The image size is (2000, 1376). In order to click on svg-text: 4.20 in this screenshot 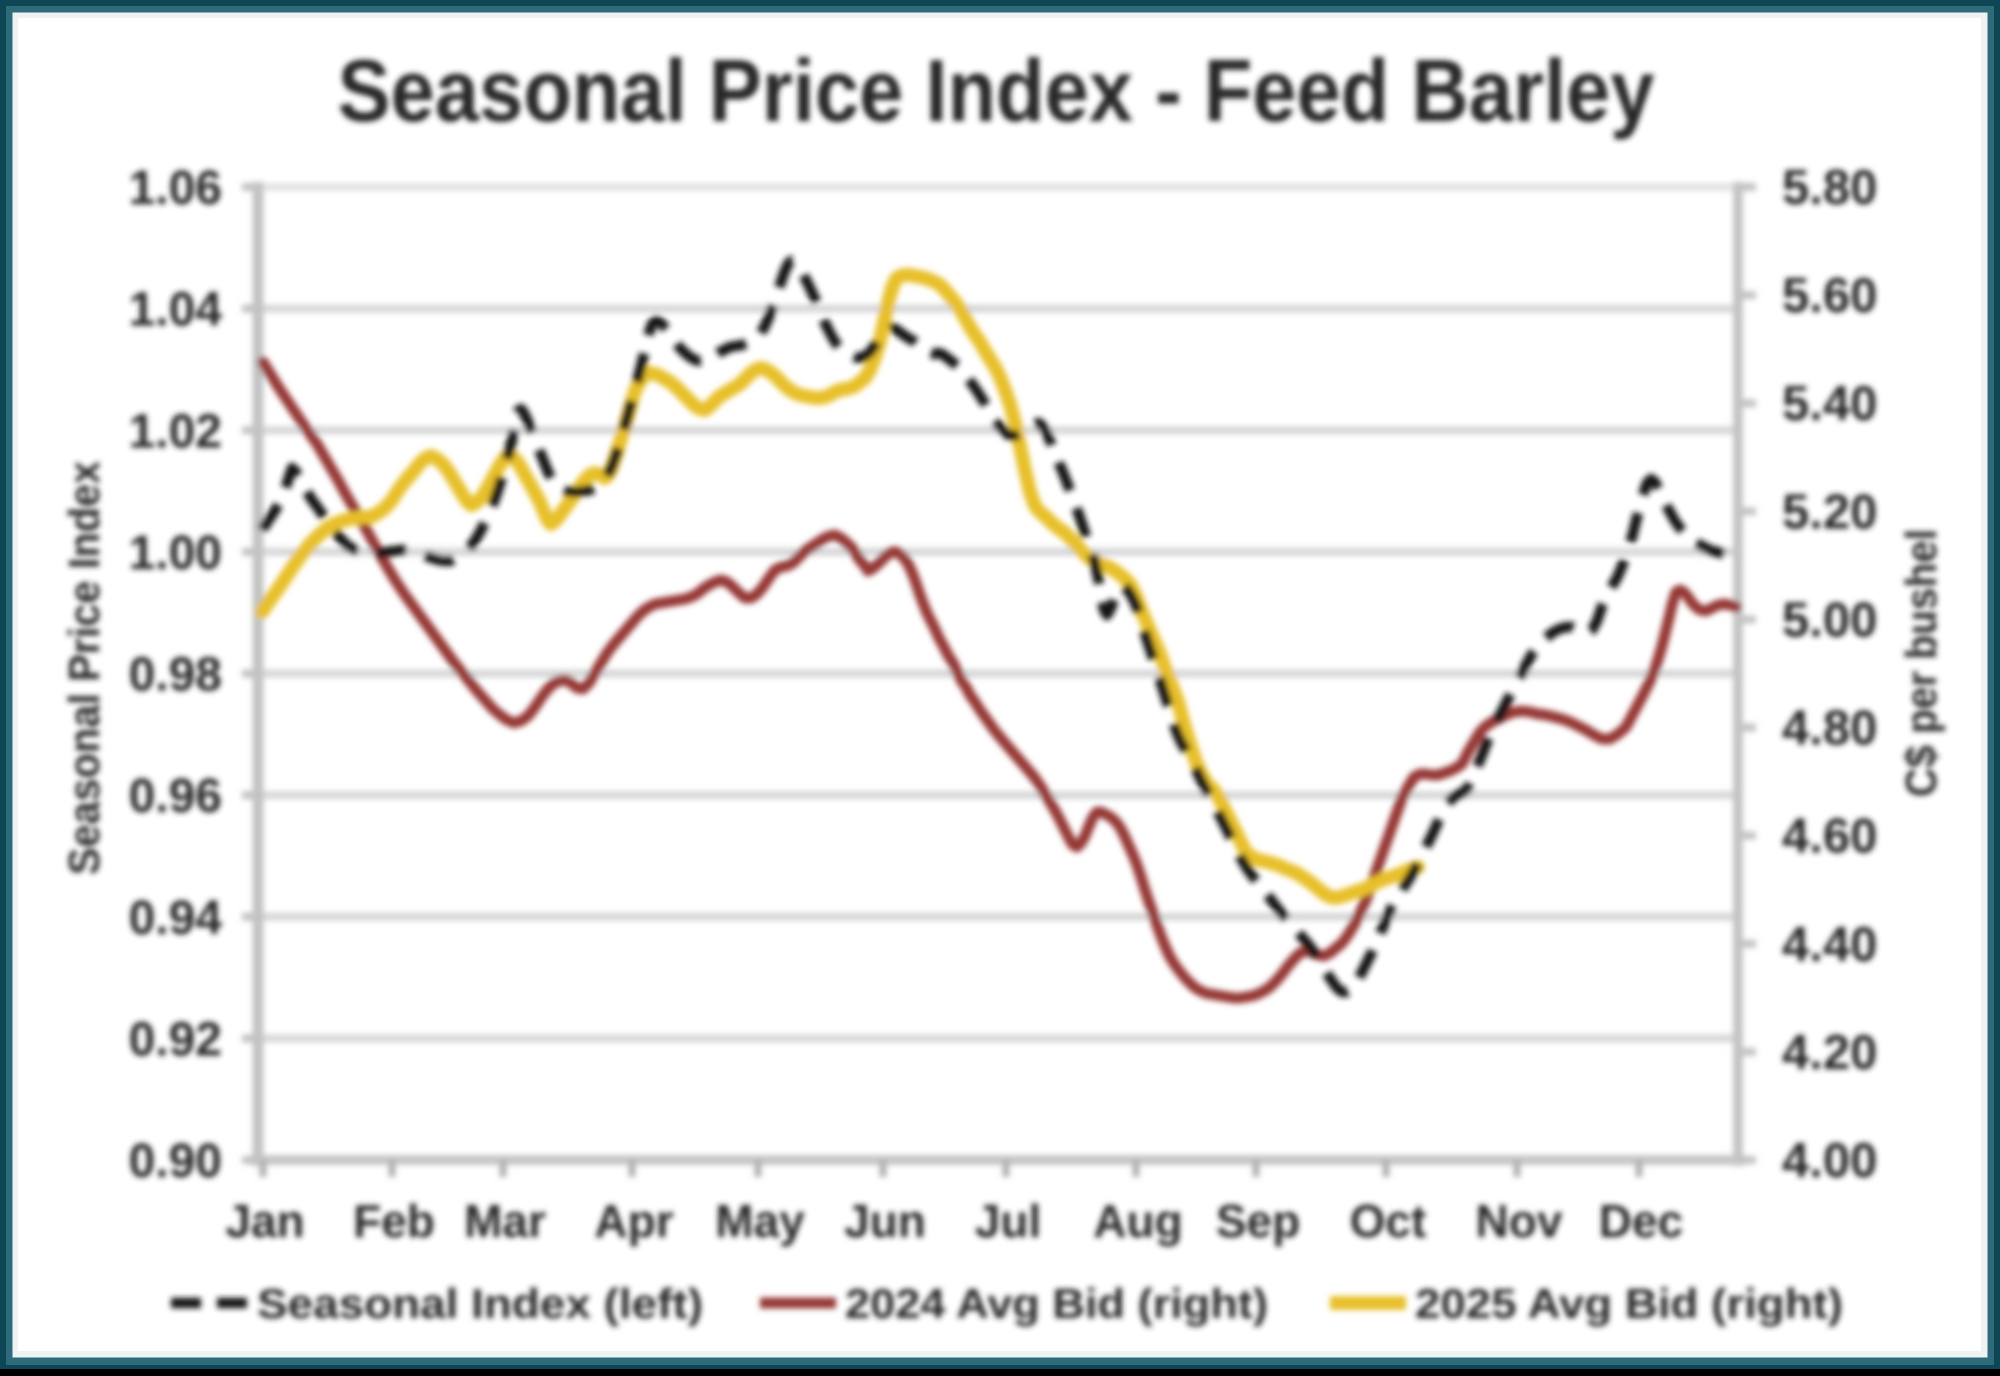, I will do `click(1829, 1053)`.